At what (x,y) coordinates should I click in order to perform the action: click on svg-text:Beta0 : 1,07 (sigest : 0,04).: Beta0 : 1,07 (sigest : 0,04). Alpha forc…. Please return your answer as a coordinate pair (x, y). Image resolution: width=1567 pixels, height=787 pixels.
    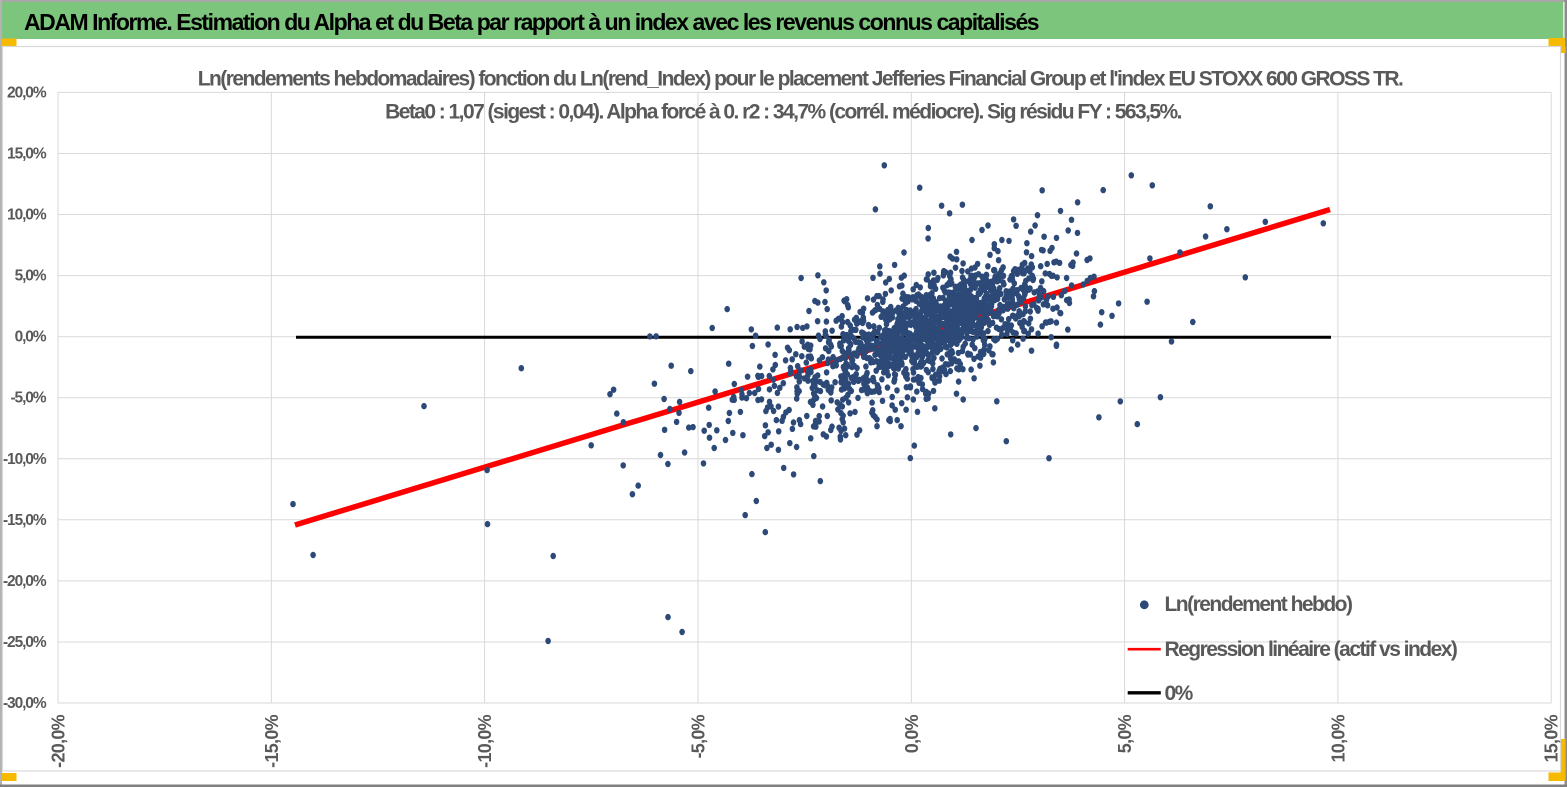
    Looking at the image, I should click on (783, 112).